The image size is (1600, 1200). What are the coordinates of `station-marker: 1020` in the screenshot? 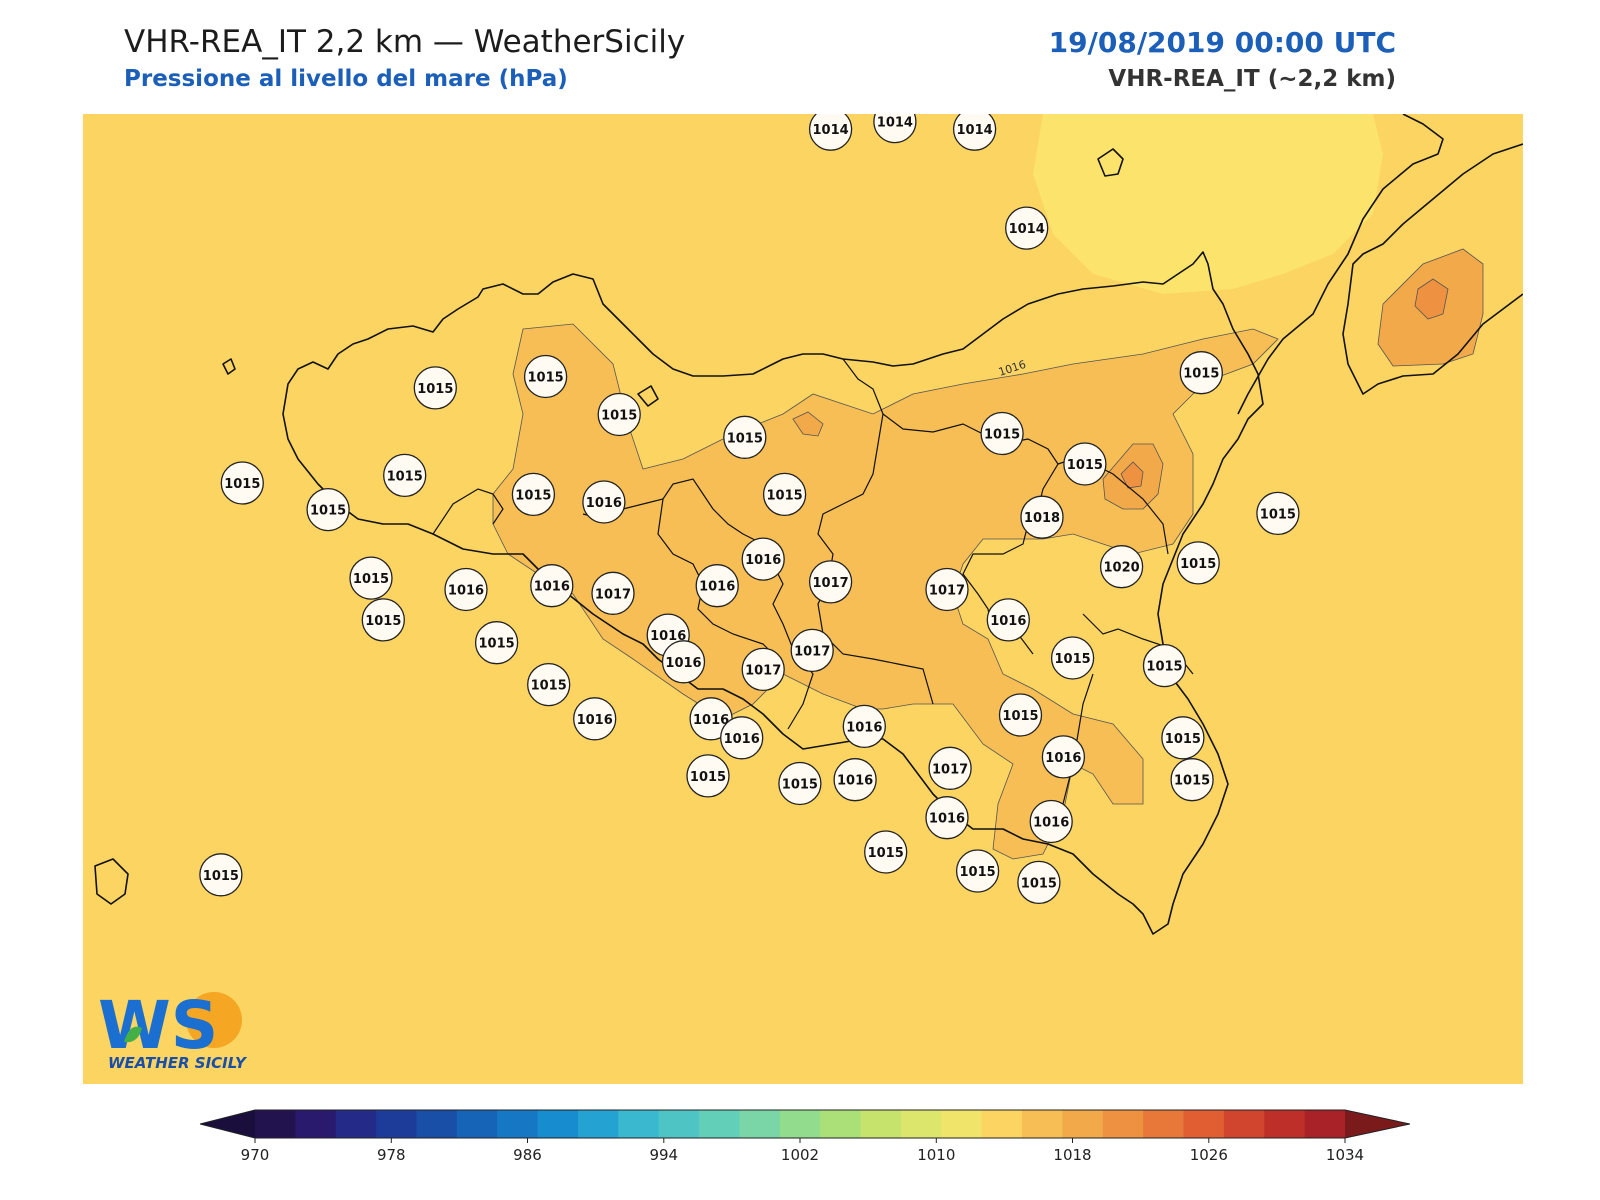 It's located at (1121, 567).